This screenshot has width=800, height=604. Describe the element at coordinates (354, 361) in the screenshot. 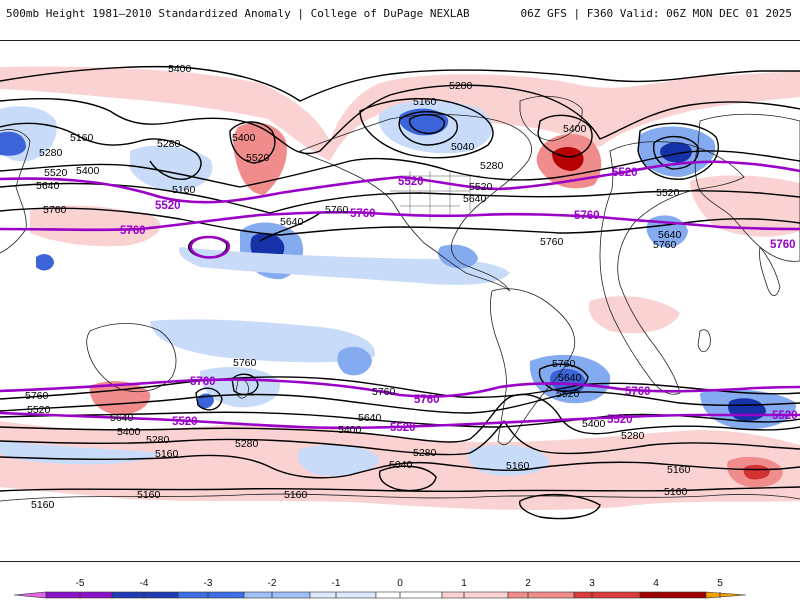

I see `neg-south-mid` at that location.